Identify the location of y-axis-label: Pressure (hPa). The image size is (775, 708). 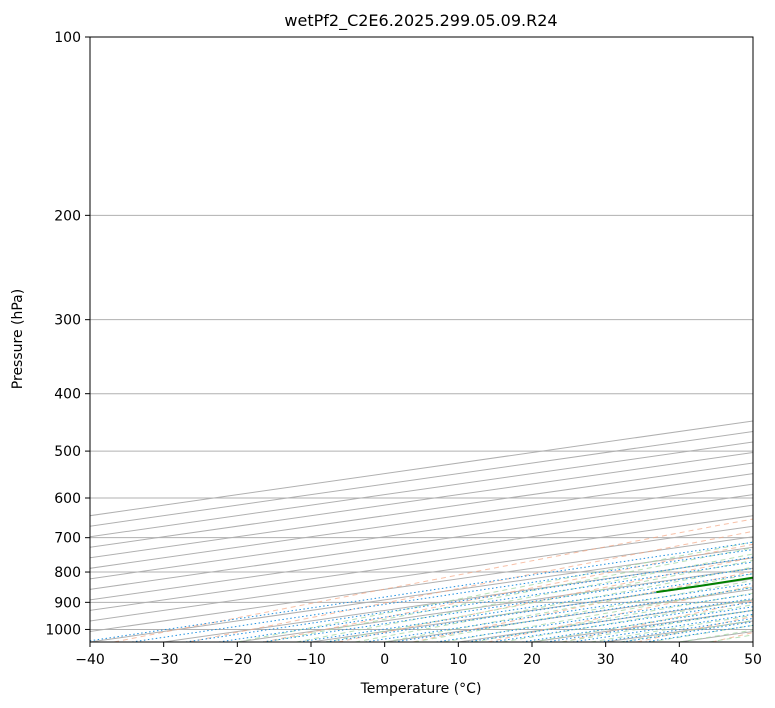
(18, 339).